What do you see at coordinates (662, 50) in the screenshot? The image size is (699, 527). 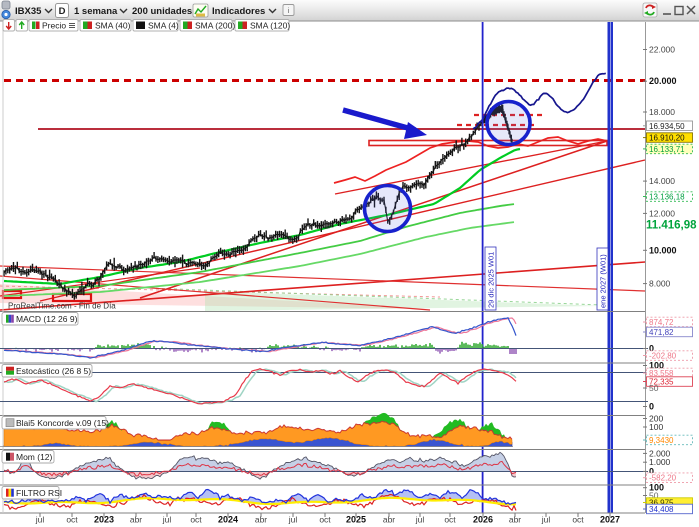 I see `svg-text: 22.000` at bounding box center [662, 50].